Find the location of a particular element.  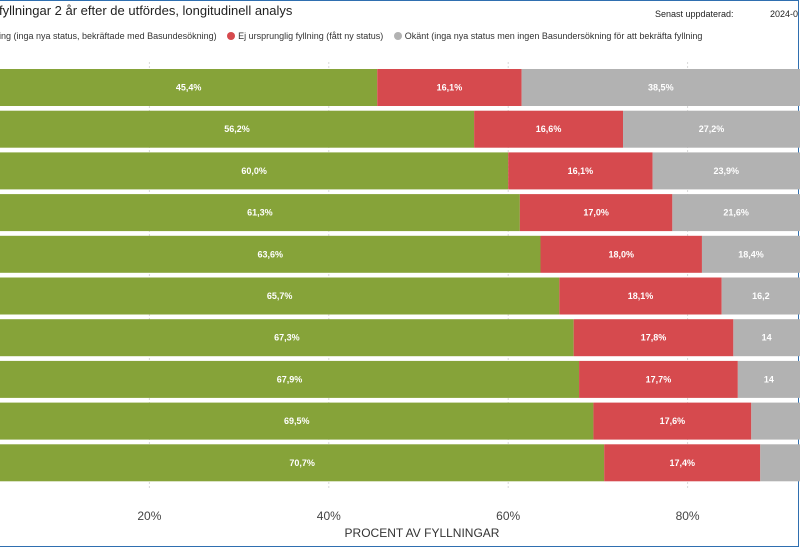

data-label-5-series-0: 65,7% is located at coordinates (280, 296).